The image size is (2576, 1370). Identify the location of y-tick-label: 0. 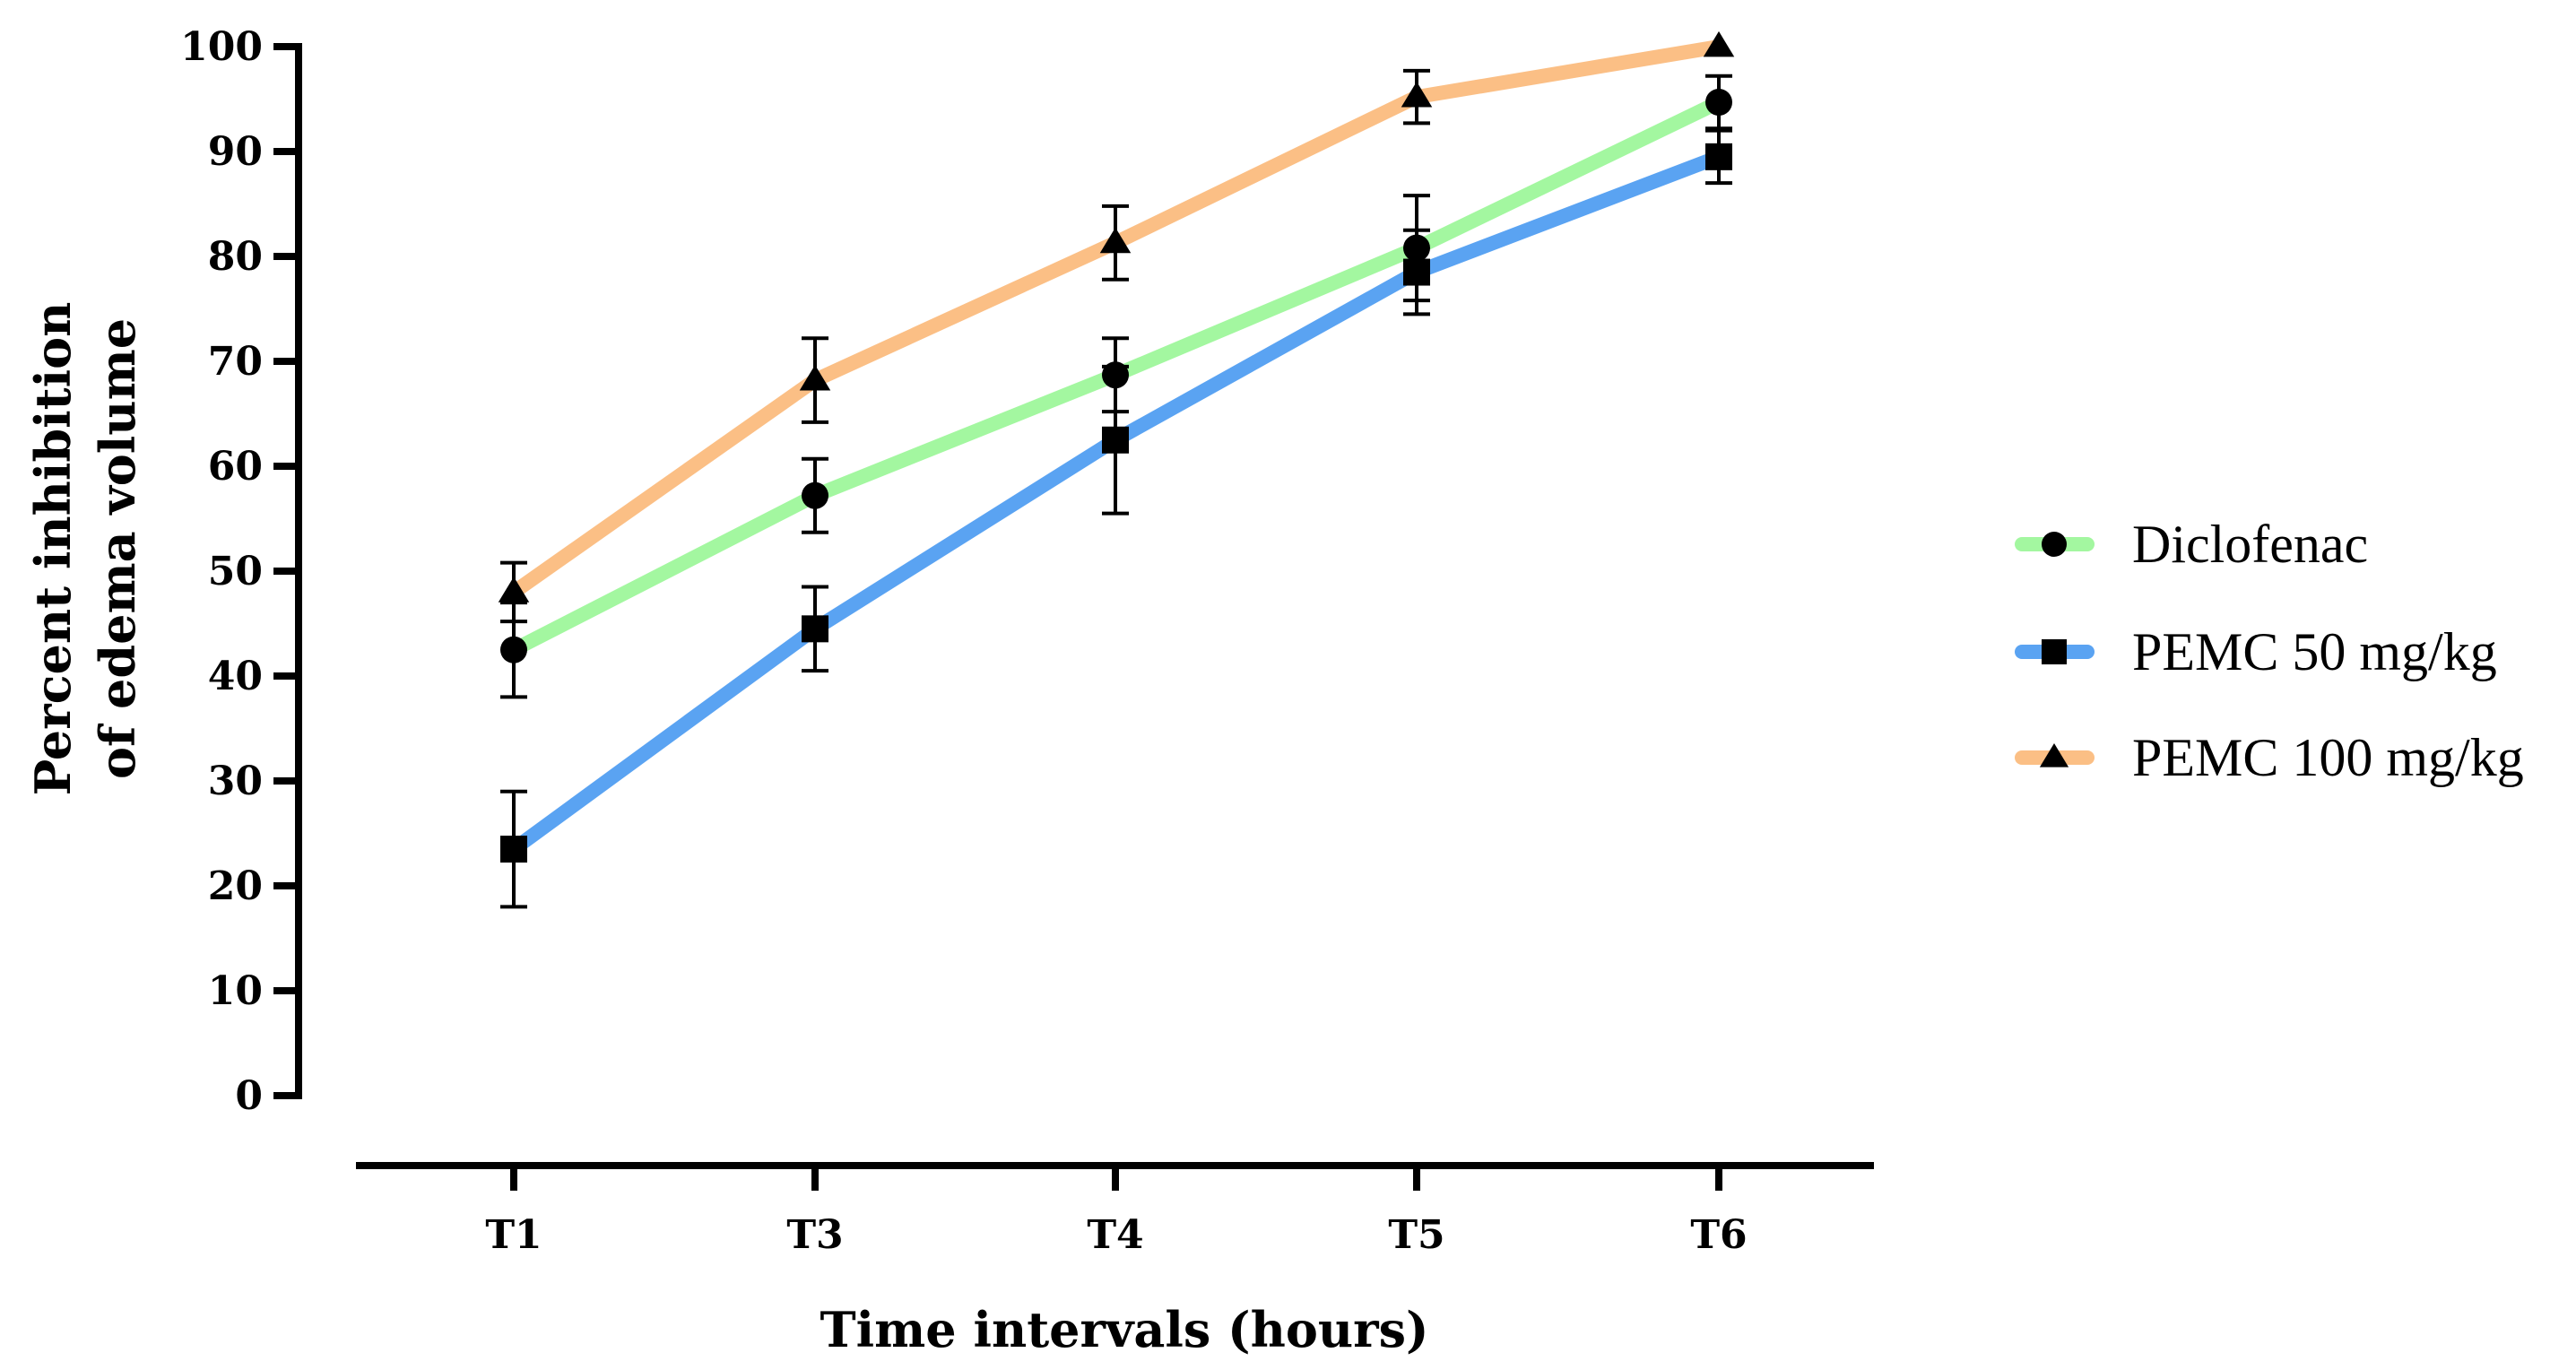
(249, 1096).